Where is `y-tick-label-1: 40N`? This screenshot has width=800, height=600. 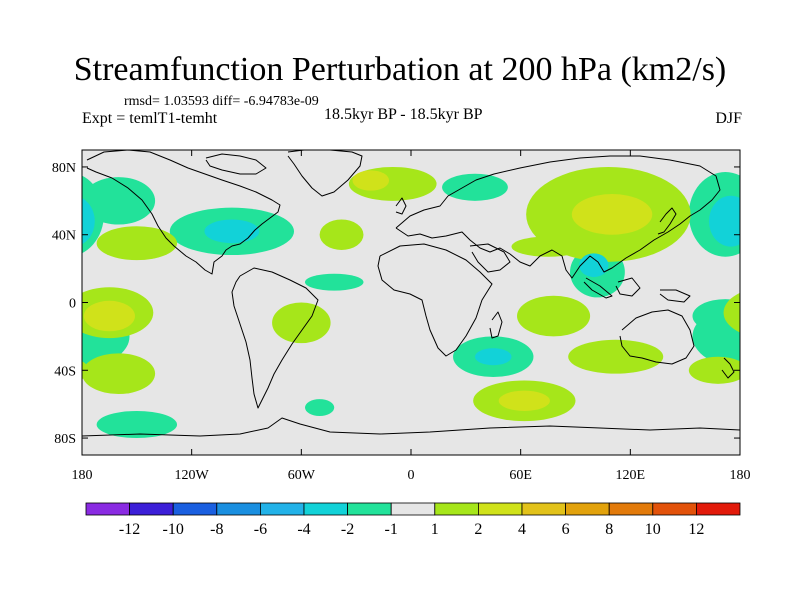 y-tick-label-1: 40N is located at coordinates (64, 236).